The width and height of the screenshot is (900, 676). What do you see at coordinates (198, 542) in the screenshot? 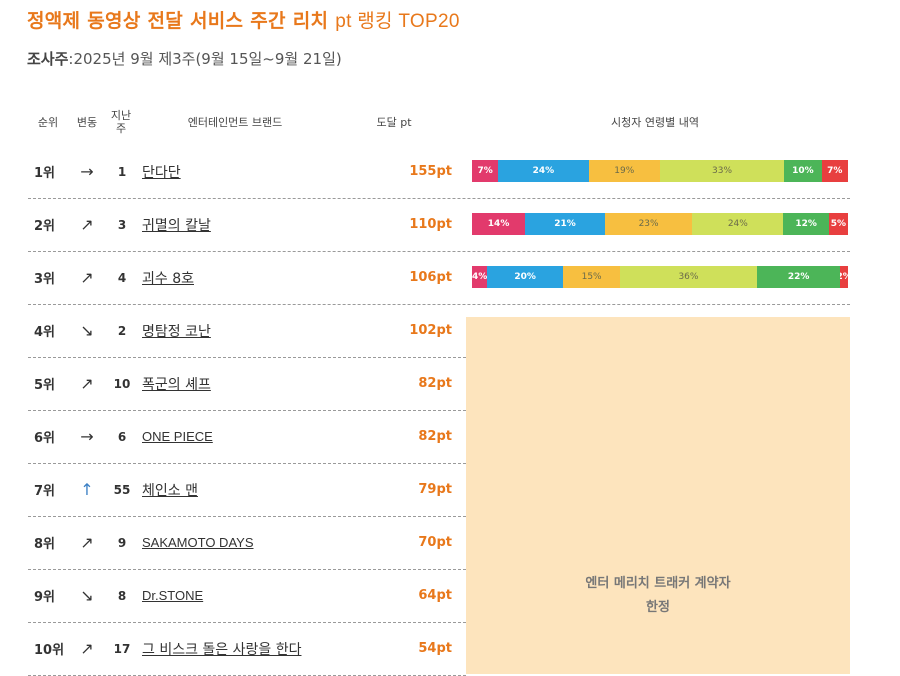
I see `brand-link: SAKAMOTO DAYS` at bounding box center [198, 542].